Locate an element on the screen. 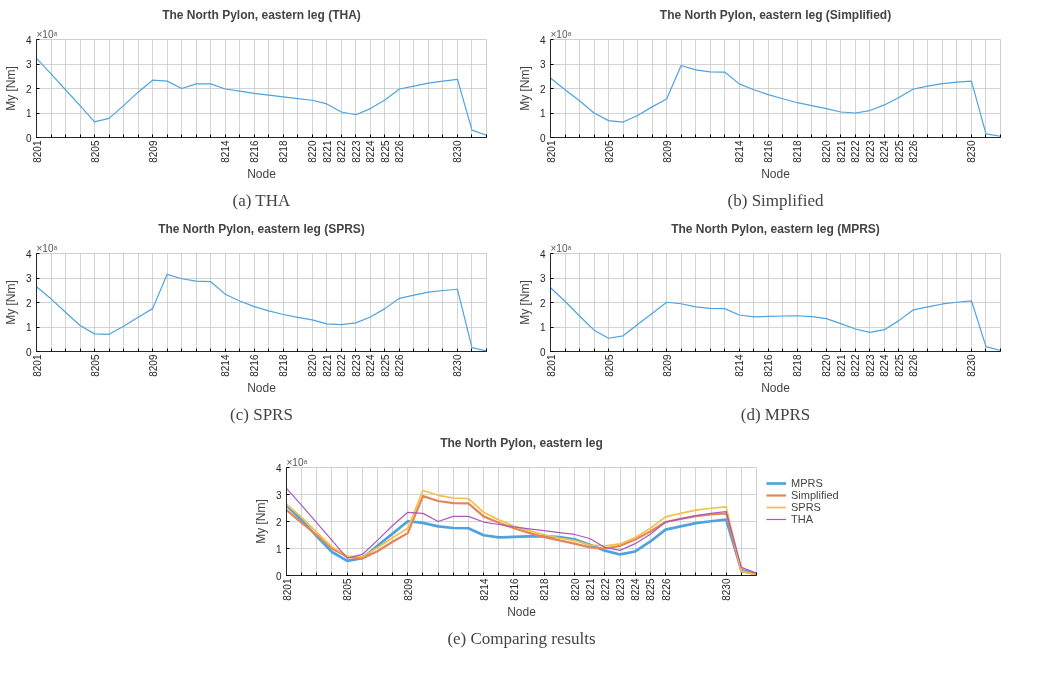 The image size is (1051, 678). annotation: ×10⁸ is located at coordinates (297, 462).